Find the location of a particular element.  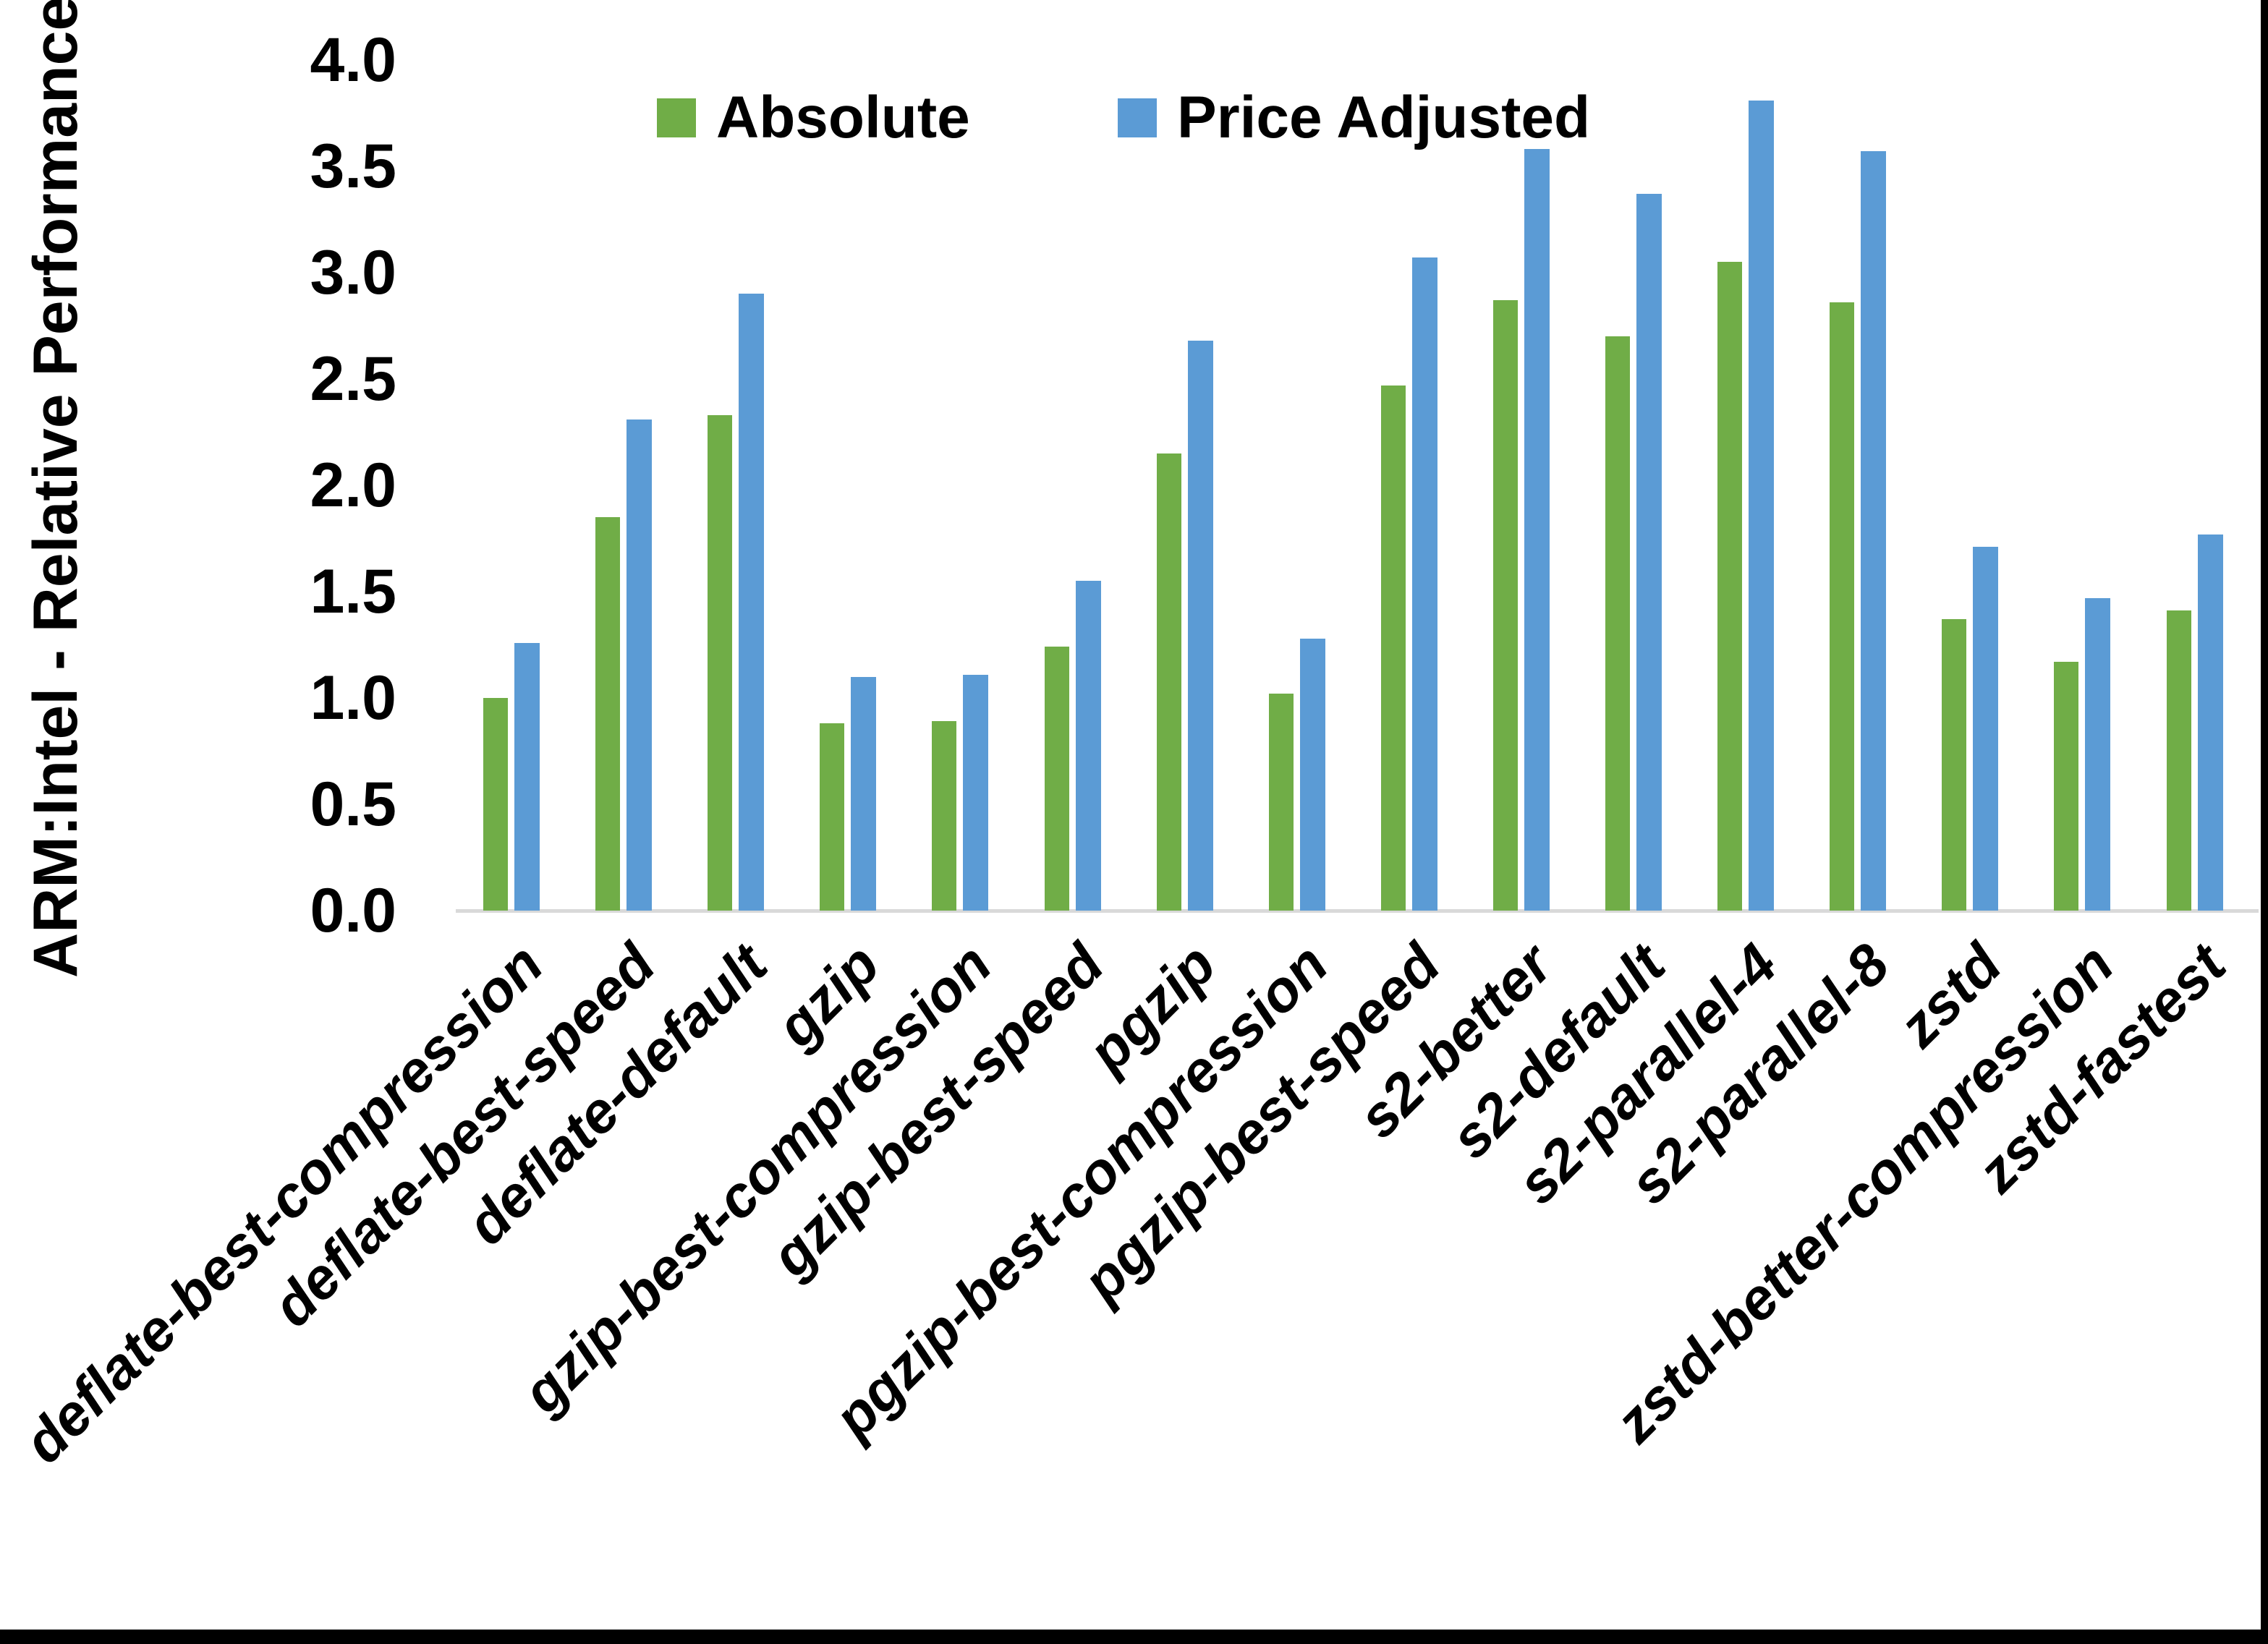

bar-s2-parallel-4-absolute is located at coordinates (1729, 586).